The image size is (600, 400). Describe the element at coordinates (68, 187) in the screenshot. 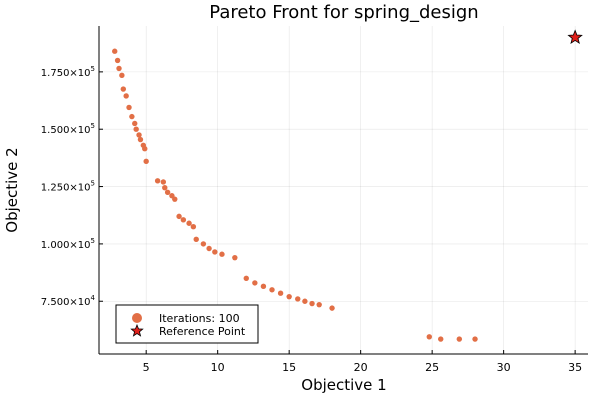

I see `y-tick-label: 1.250×10⁵` at that location.